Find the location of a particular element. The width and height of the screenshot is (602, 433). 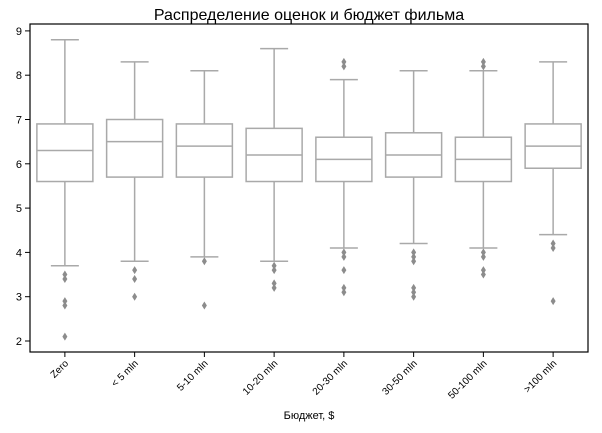

y-tick-label: 4 is located at coordinates (19, 253).